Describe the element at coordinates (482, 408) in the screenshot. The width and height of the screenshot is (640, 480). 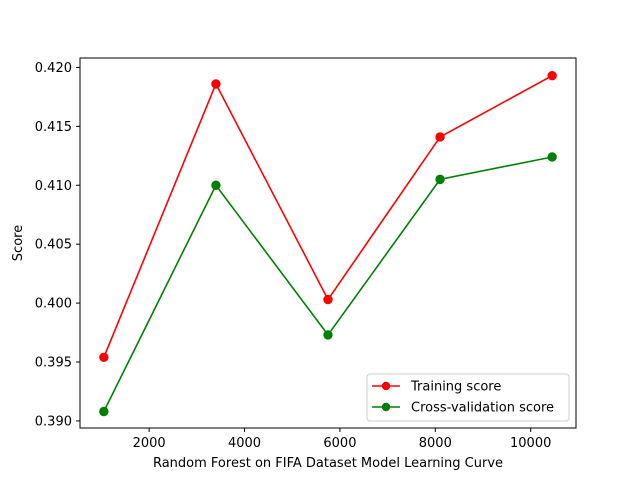
I see `legend-label-2: Cross-validation score` at that location.